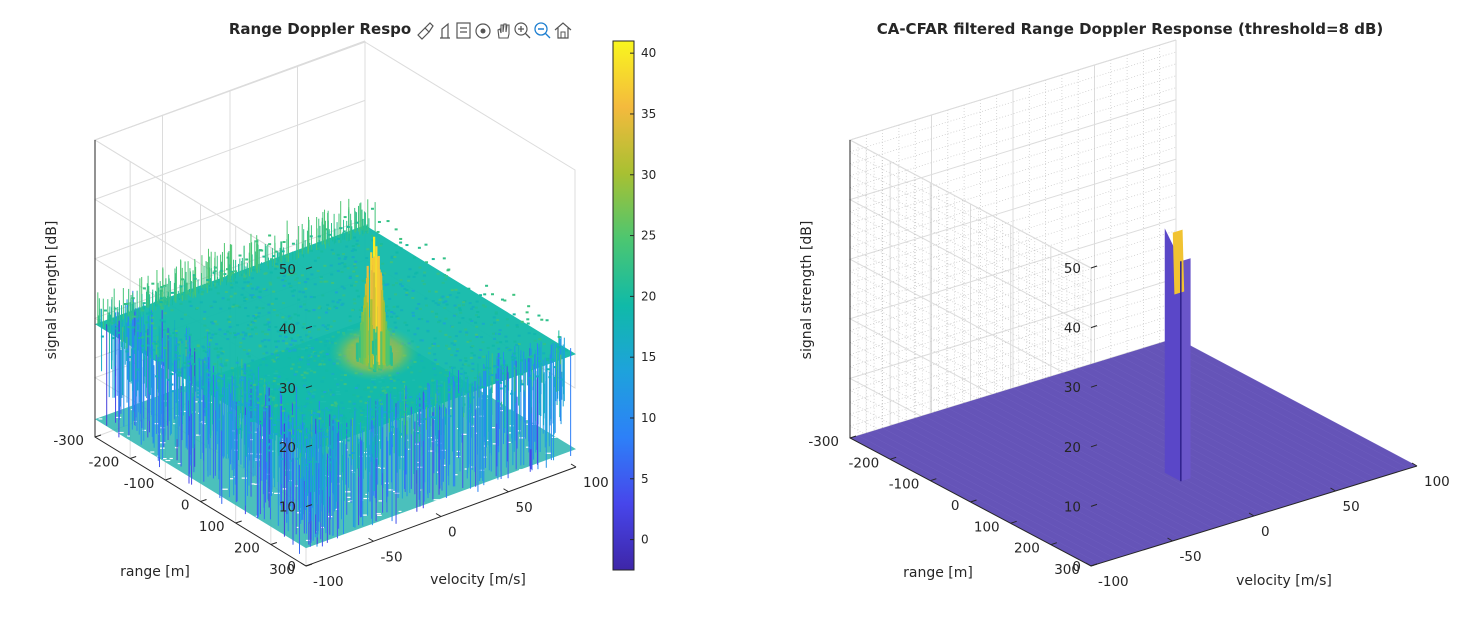 This screenshot has height=617, width=1469. I want to click on rotate-3d-icon, so click(483, 31).